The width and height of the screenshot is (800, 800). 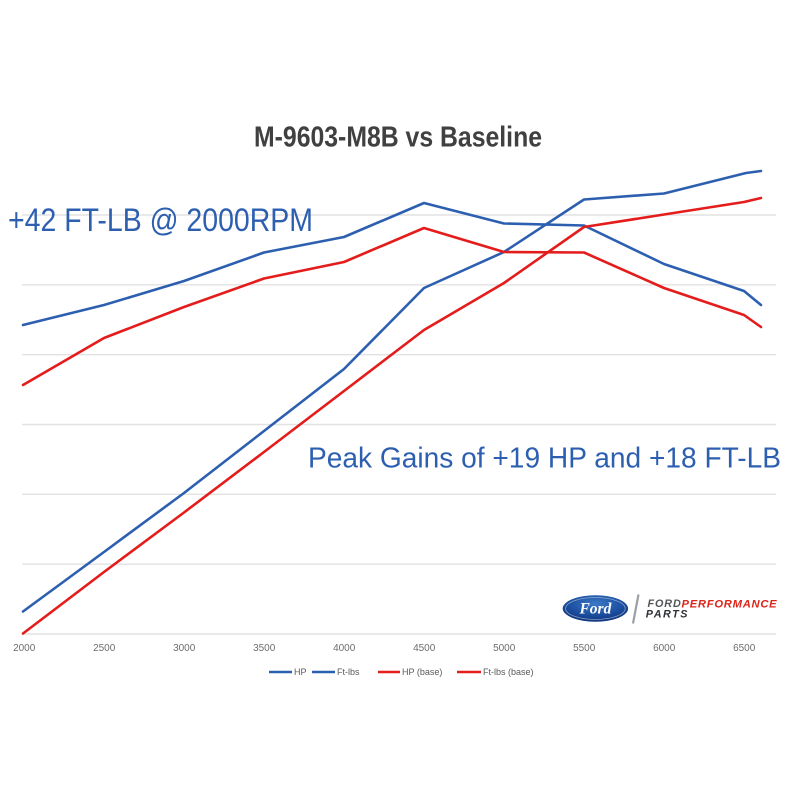 I want to click on svg-text: Ft-lbs (base), so click(x=508, y=672).